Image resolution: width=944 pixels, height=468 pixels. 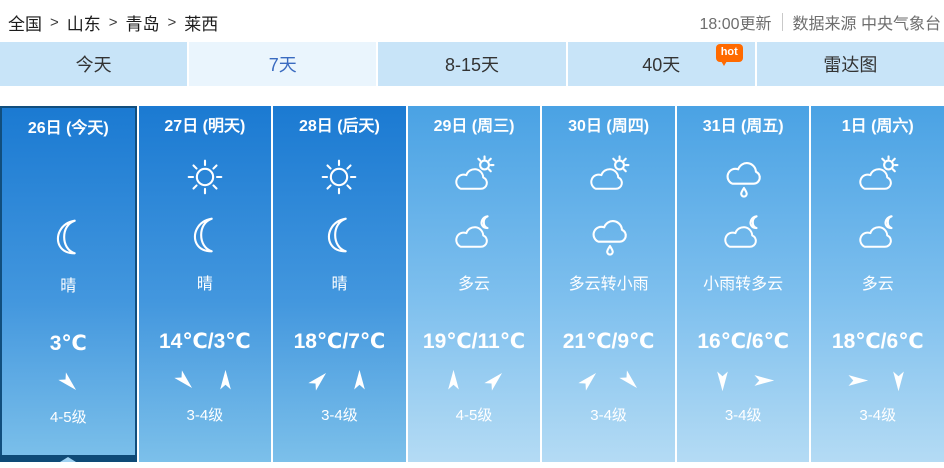 I want to click on forecast-day-column: 27日 (明天) 晴 14℃/3℃ 3-4级, so click(x=205, y=284).